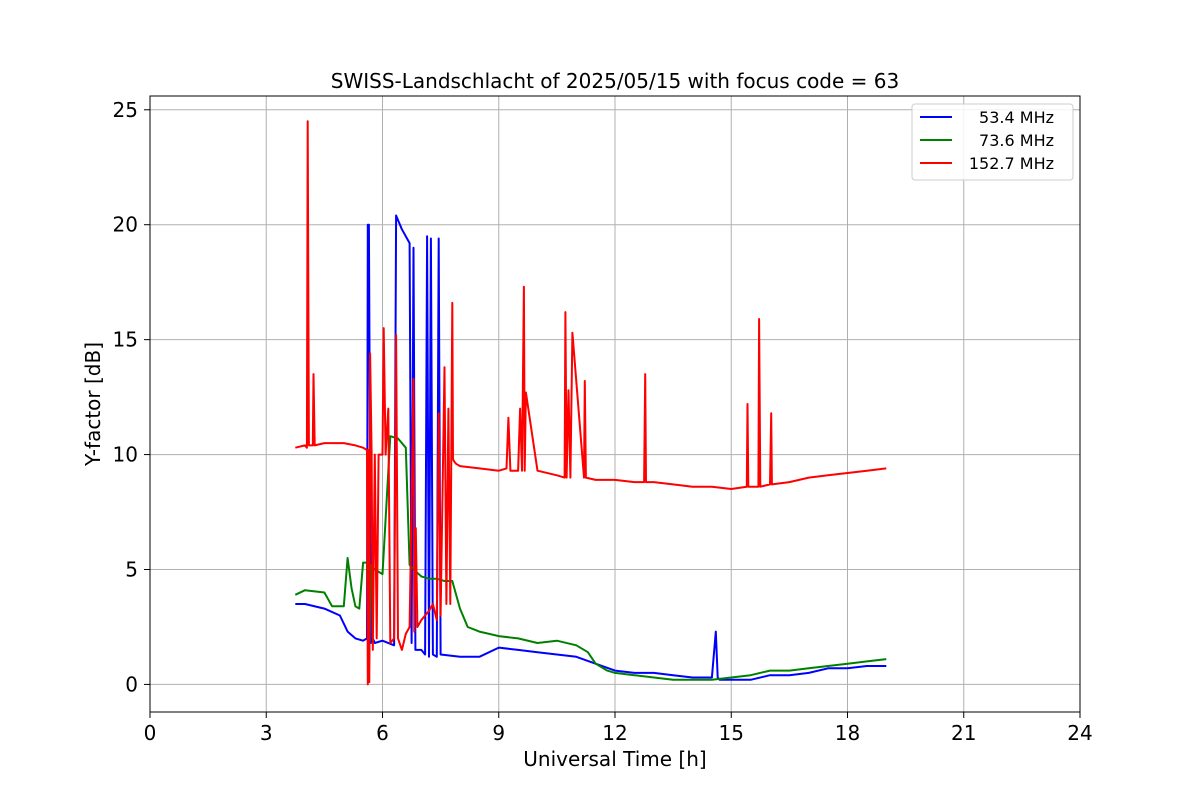 The height and width of the screenshot is (800, 1200). I want to click on legend-label: 53.4 MHz, so click(1016, 117).